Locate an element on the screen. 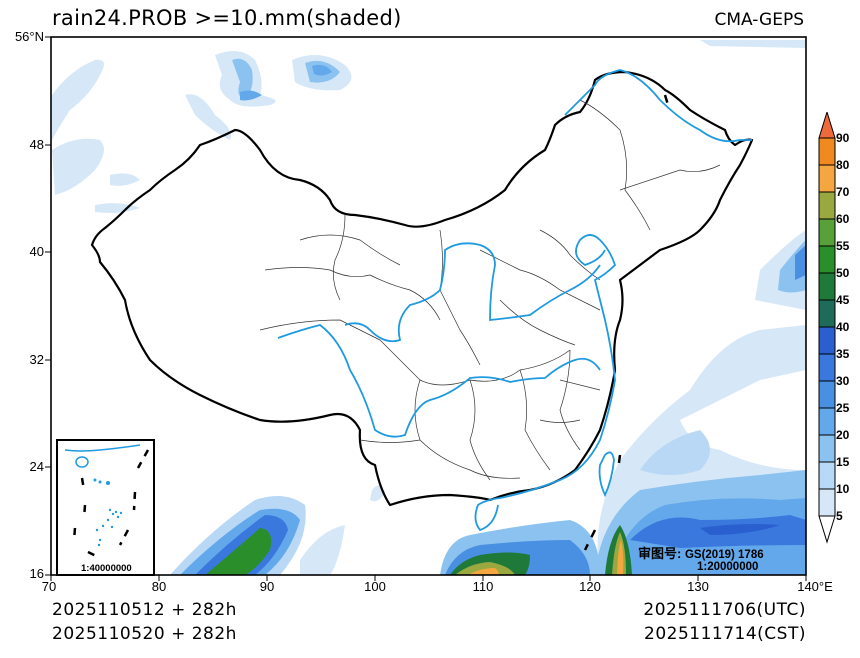 The width and height of the screenshot is (860, 658). colorbar-label-60: 60 is located at coordinates (843, 219).